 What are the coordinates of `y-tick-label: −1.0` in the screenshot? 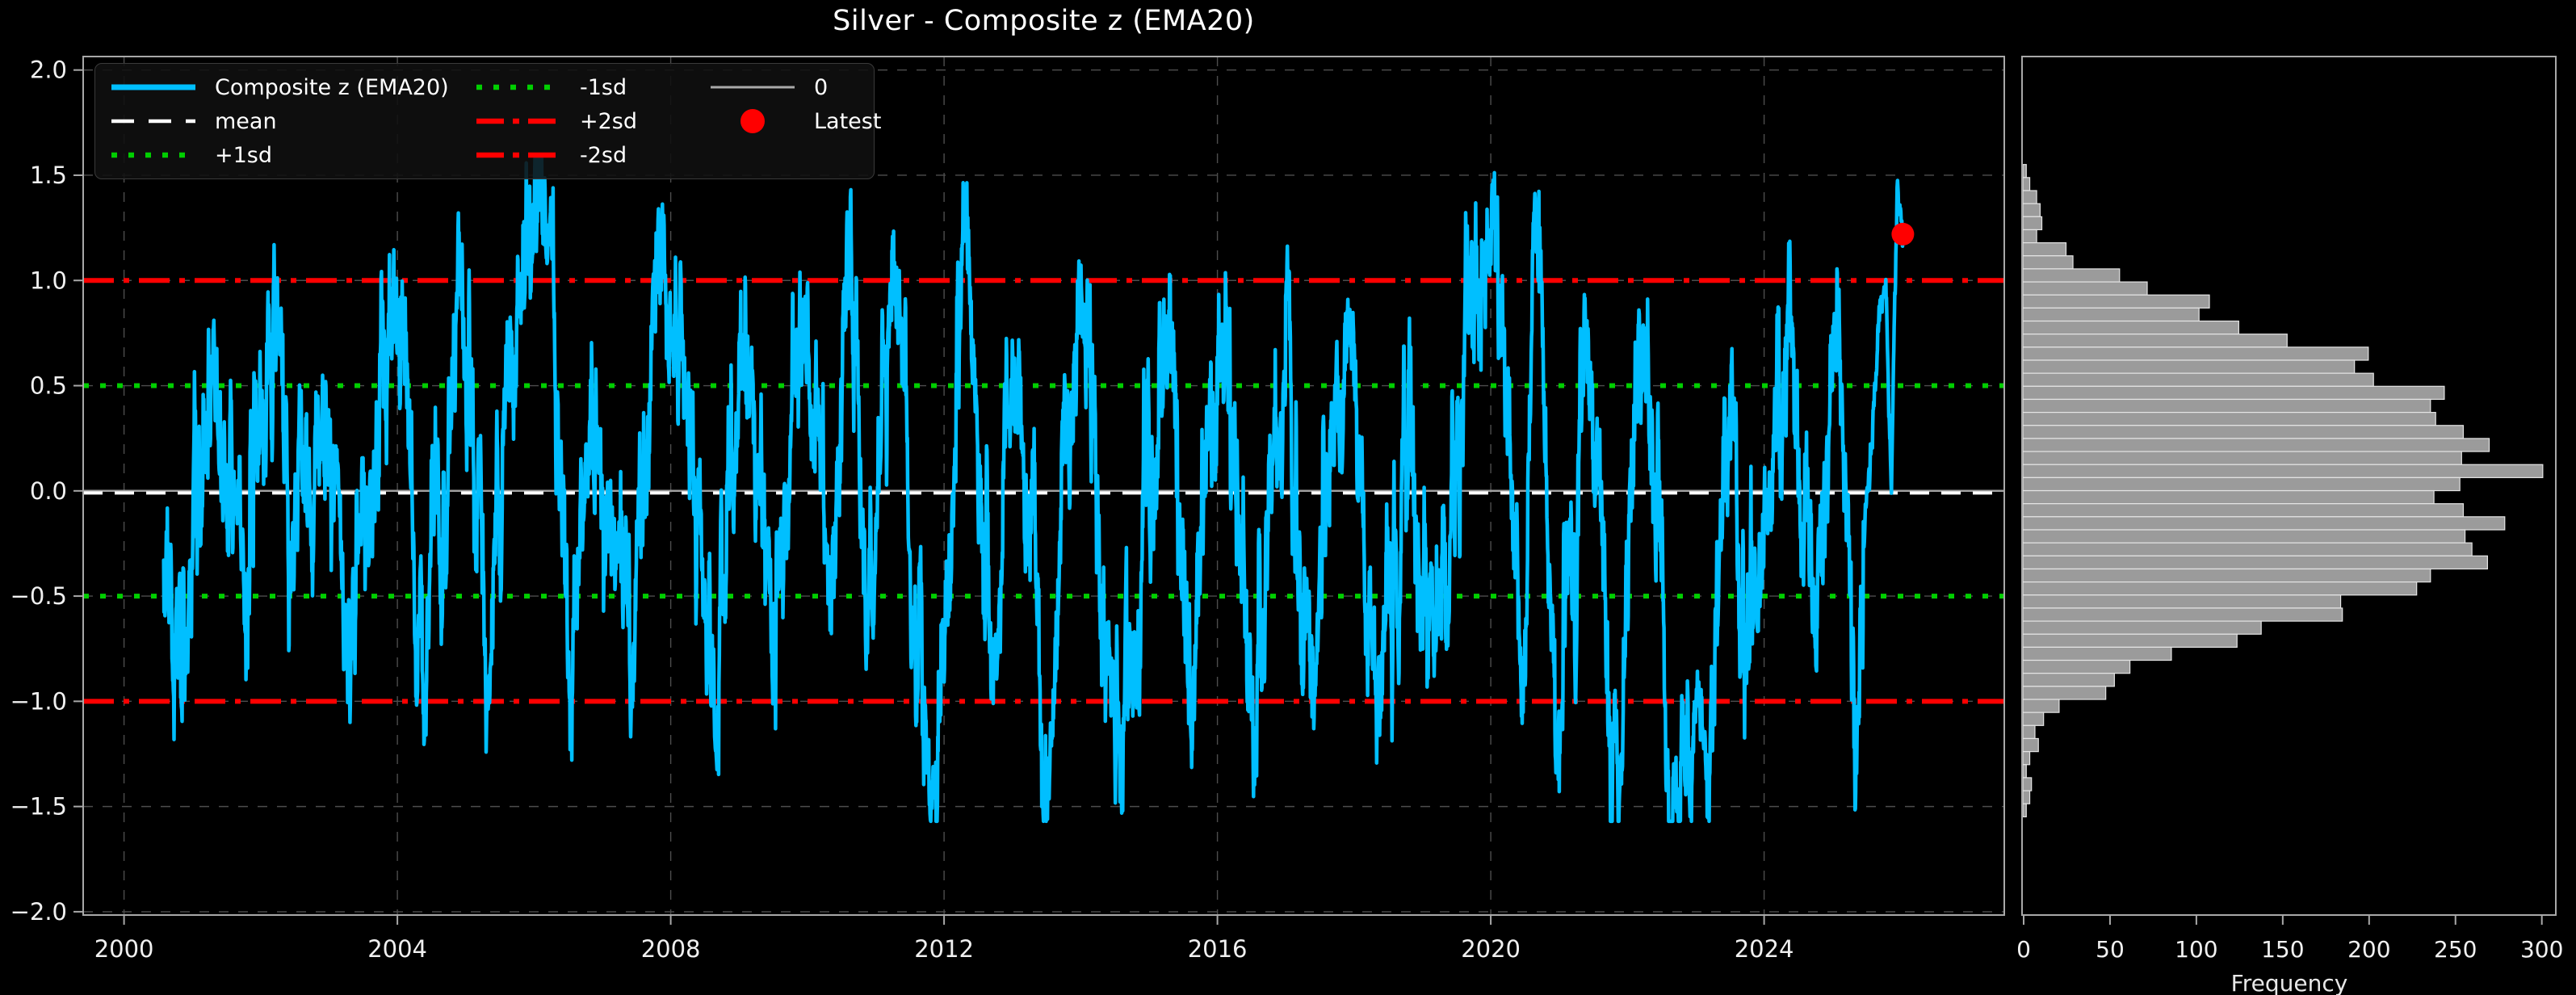 It's located at (38, 701).